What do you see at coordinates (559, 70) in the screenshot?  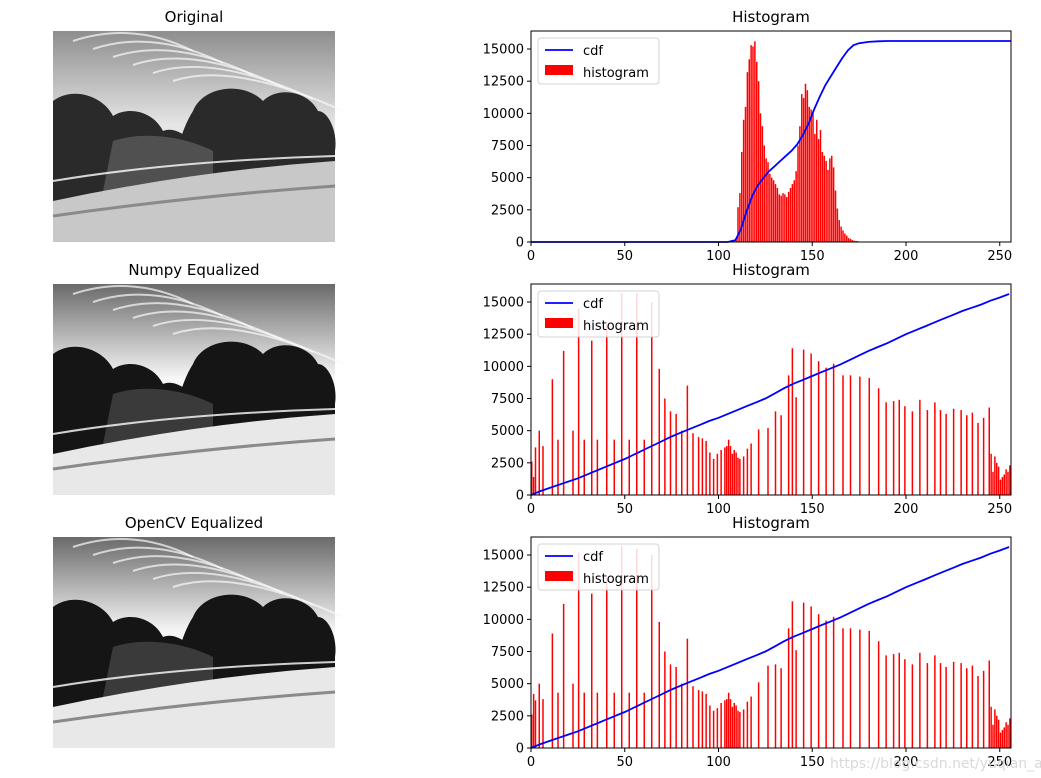 I see `legend-histogram-swatch` at bounding box center [559, 70].